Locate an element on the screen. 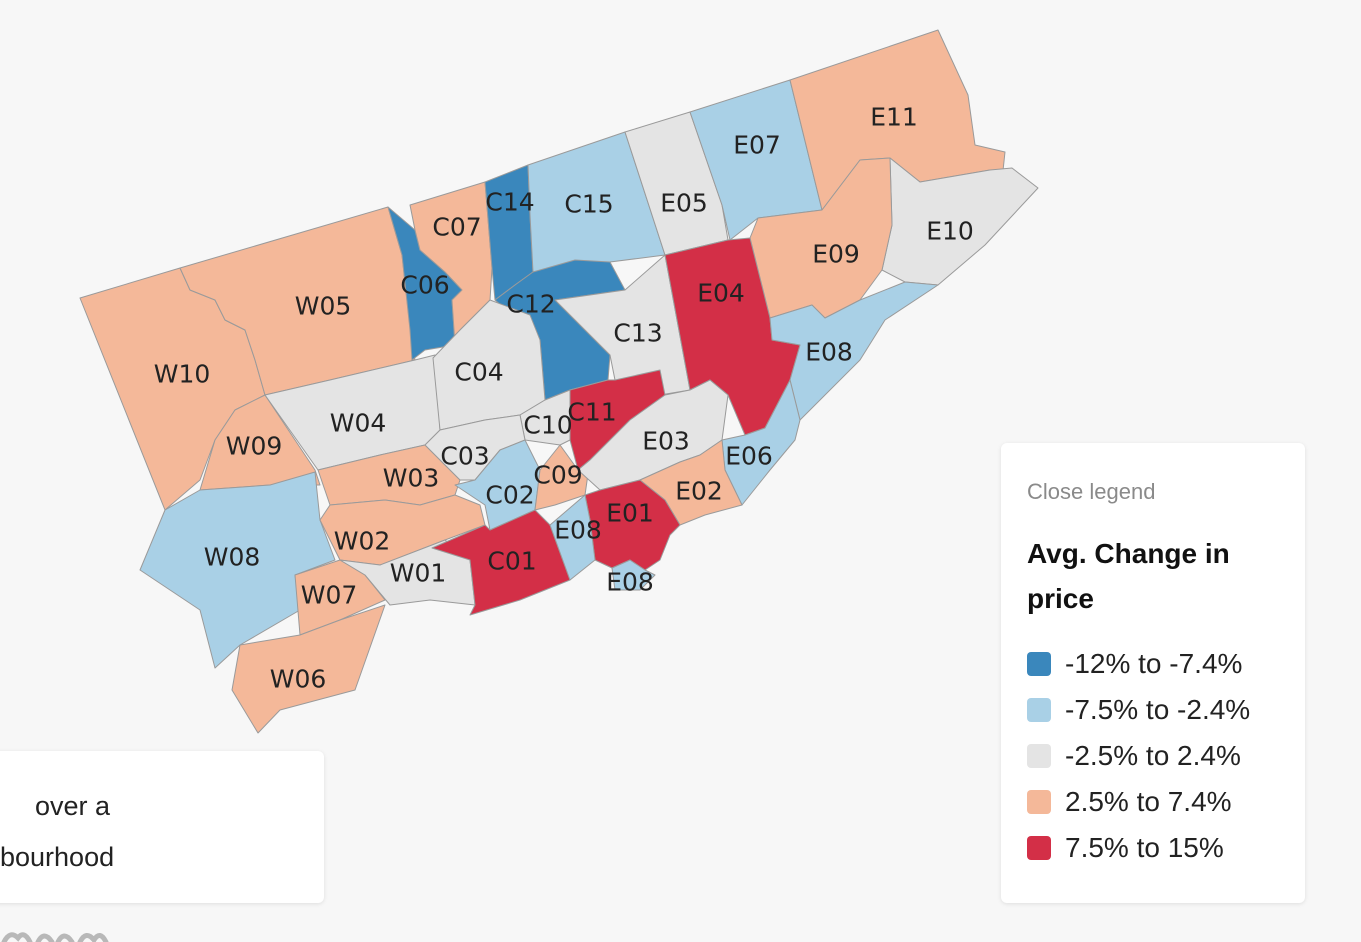 The height and width of the screenshot is (942, 1361). legend-swatch-light-blue is located at coordinates (1039, 710).